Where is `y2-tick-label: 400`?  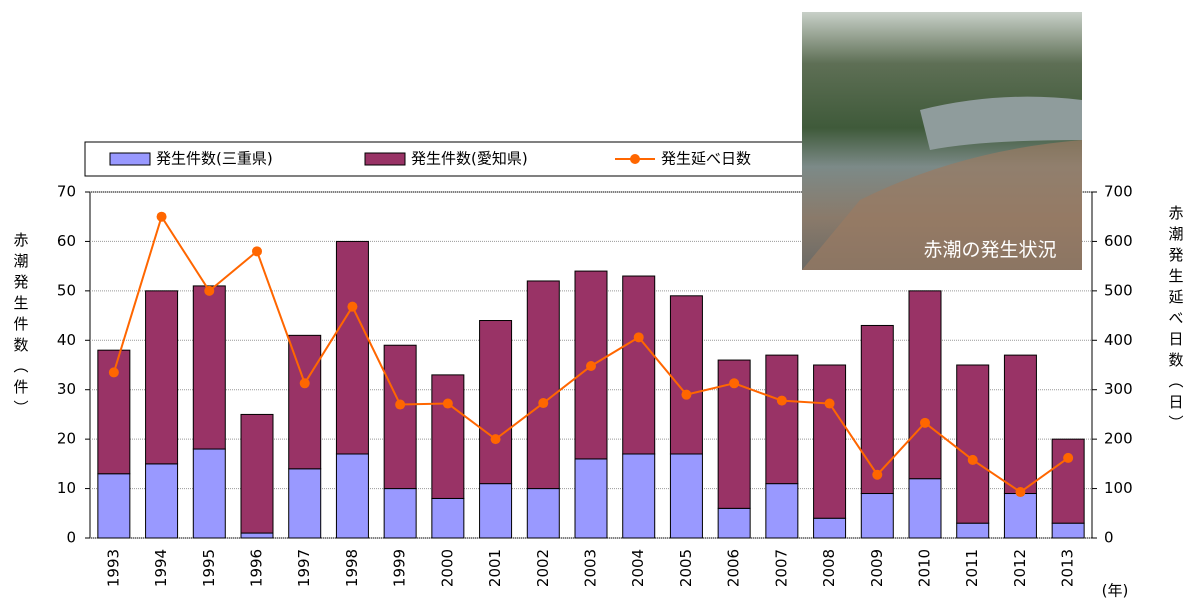
y2-tick-label: 400 is located at coordinates (1118, 340).